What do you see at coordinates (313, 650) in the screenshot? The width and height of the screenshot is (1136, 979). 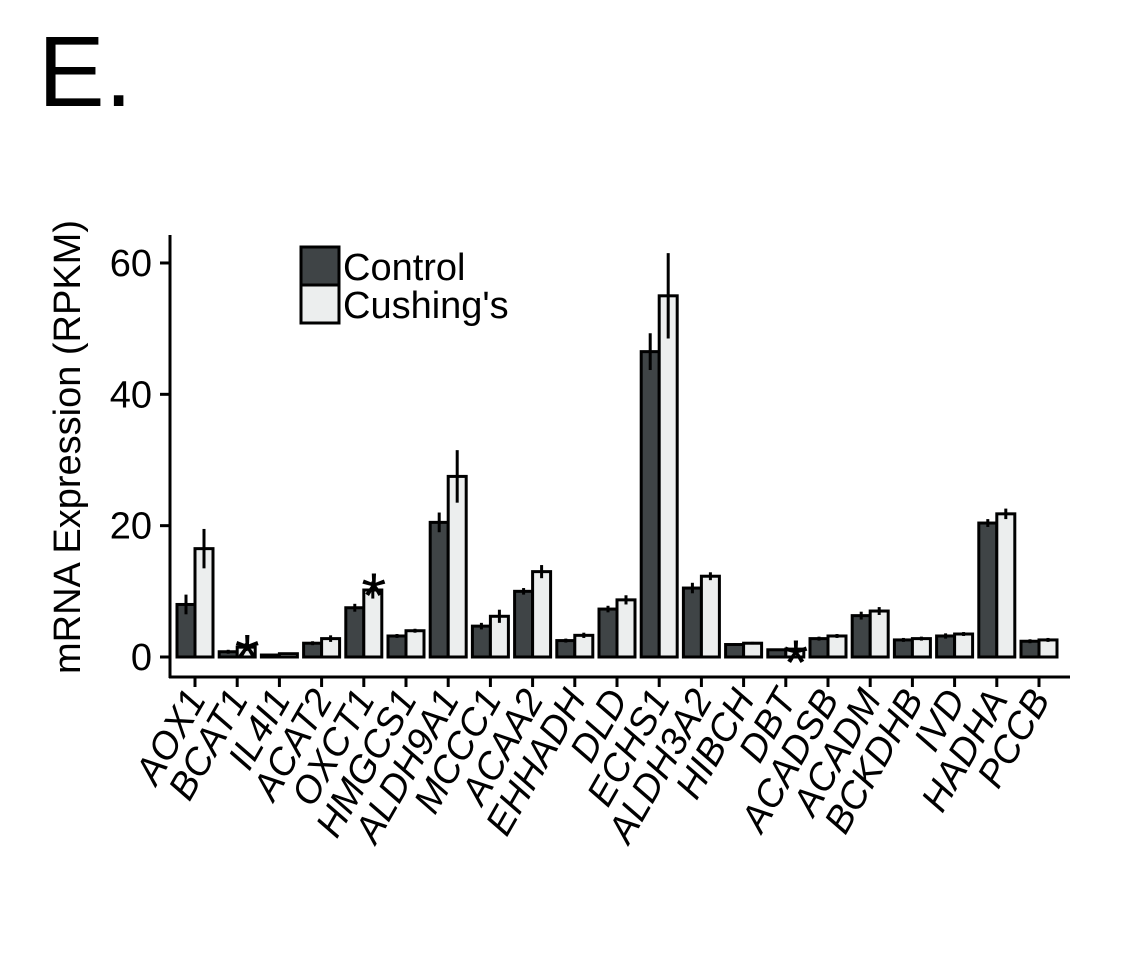 I see `bar-control-acat2` at bounding box center [313, 650].